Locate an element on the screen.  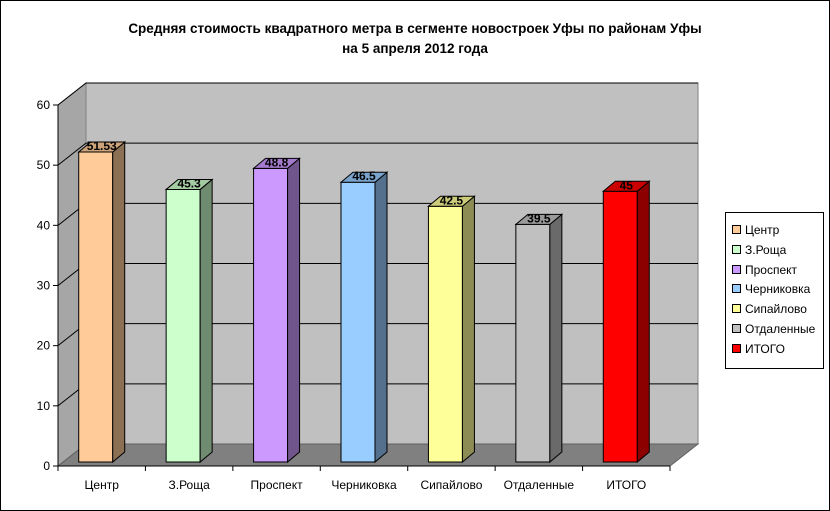
data-label: 45.3 is located at coordinates (189, 183).